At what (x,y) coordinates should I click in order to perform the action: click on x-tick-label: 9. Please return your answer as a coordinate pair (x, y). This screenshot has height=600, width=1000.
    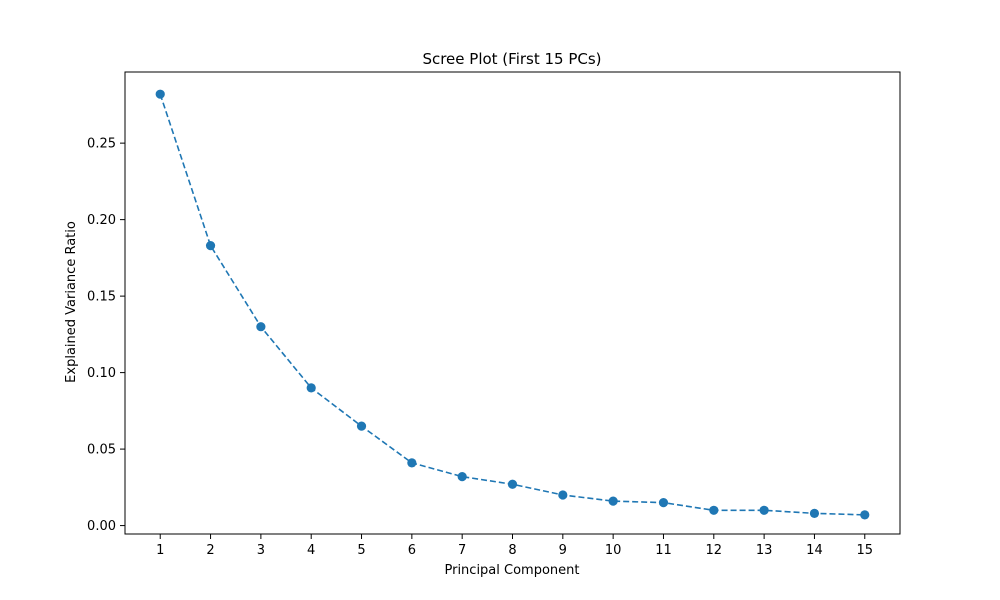
    Looking at the image, I should click on (563, 550).